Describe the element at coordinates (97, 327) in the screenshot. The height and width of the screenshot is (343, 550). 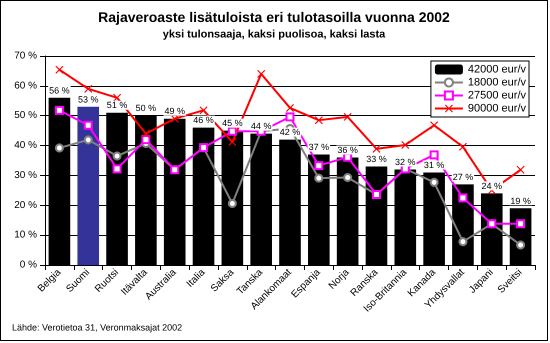
I see `text: Lähde: Verotietoa 31, Veronmaksajat 2002` at that location.